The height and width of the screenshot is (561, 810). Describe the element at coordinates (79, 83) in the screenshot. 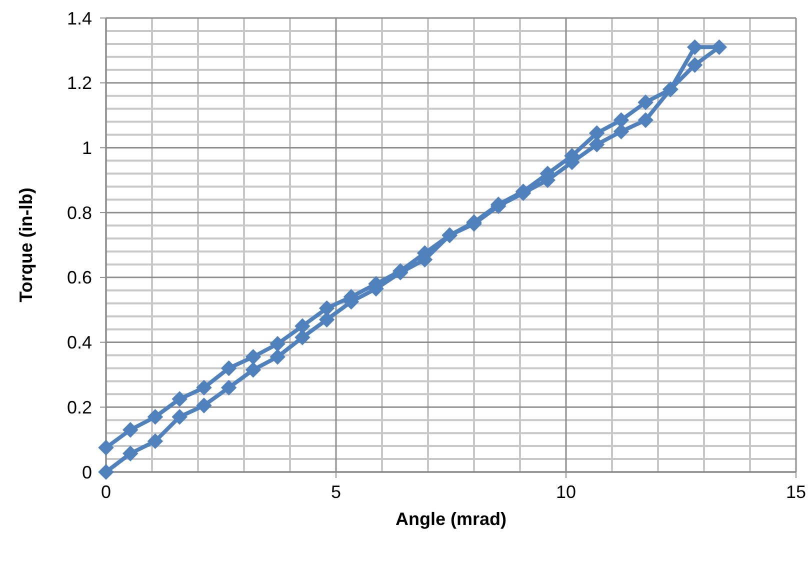

I see `y-tick-label: 1.2` at that location.